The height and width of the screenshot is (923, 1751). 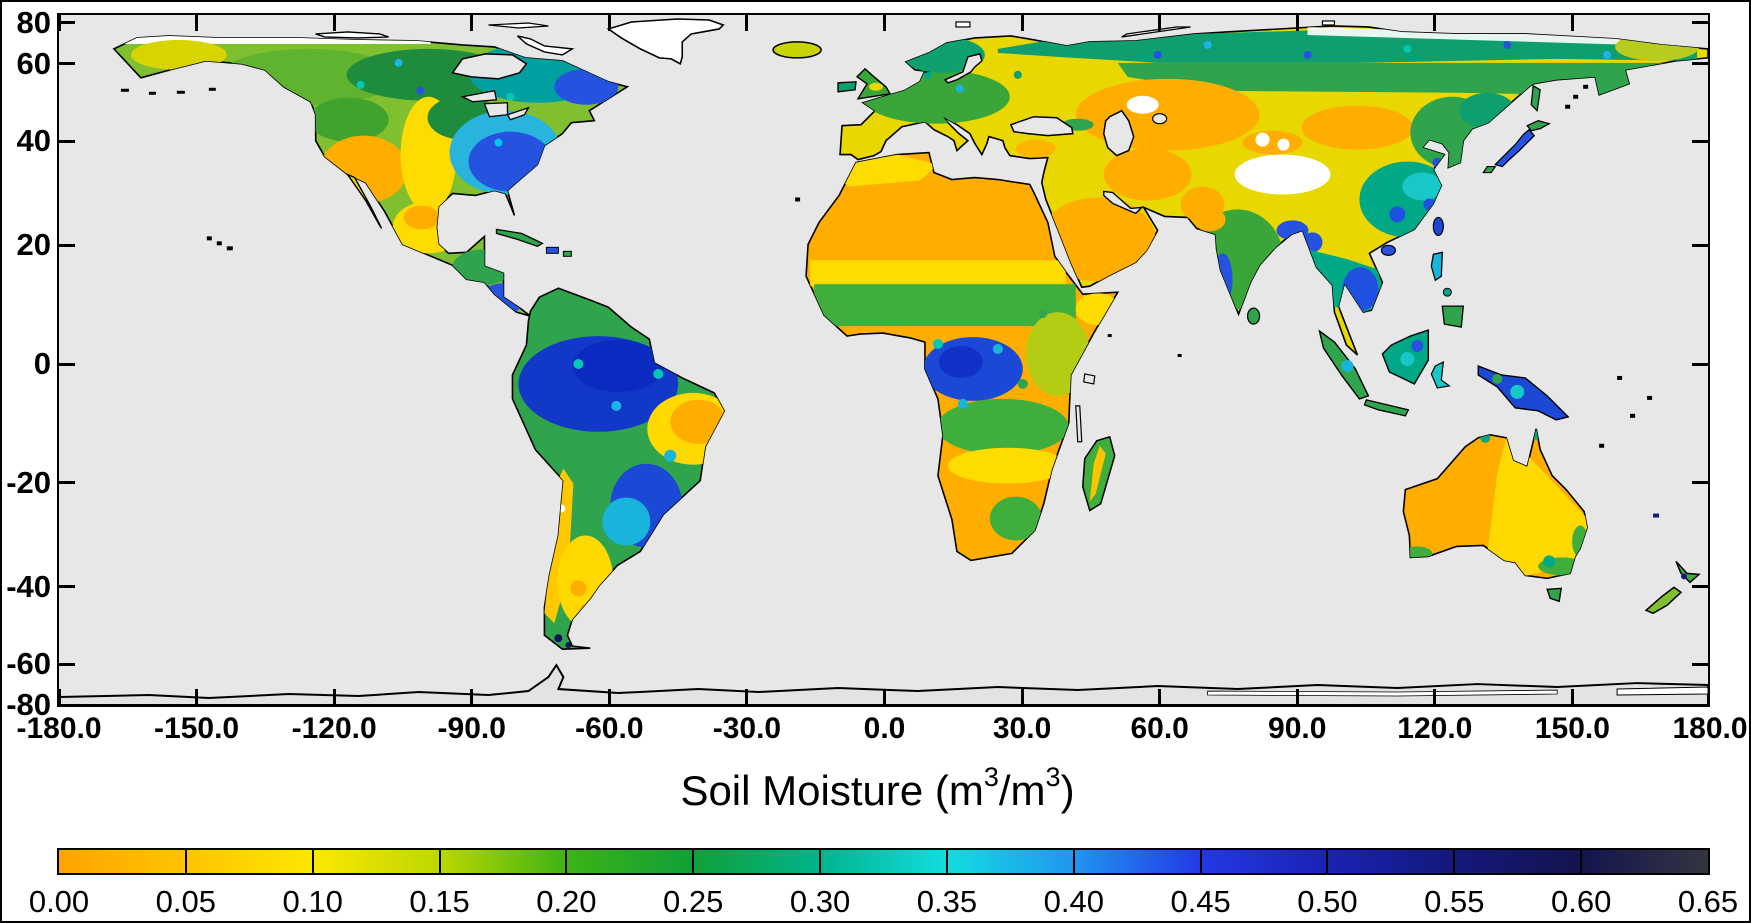 I want to click on colorbar-tick-label: 0.15, so click(x=439, y=901).